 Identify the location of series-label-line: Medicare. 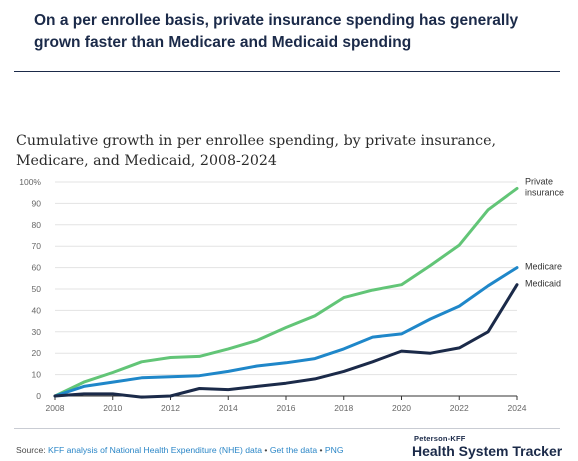
(543, 267).